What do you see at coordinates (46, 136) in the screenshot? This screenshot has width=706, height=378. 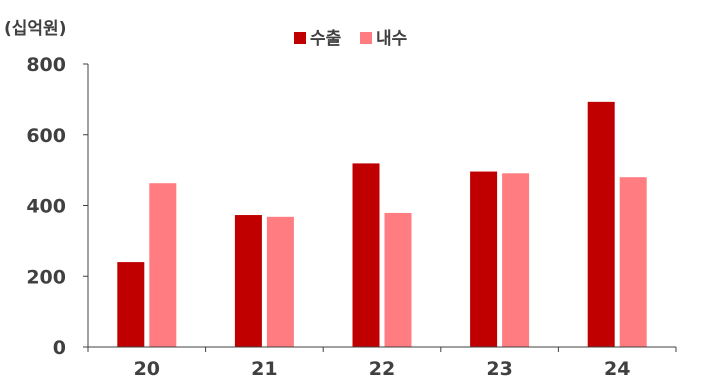 I see `y-tick-label: 600` at bounding box center [46, 136].